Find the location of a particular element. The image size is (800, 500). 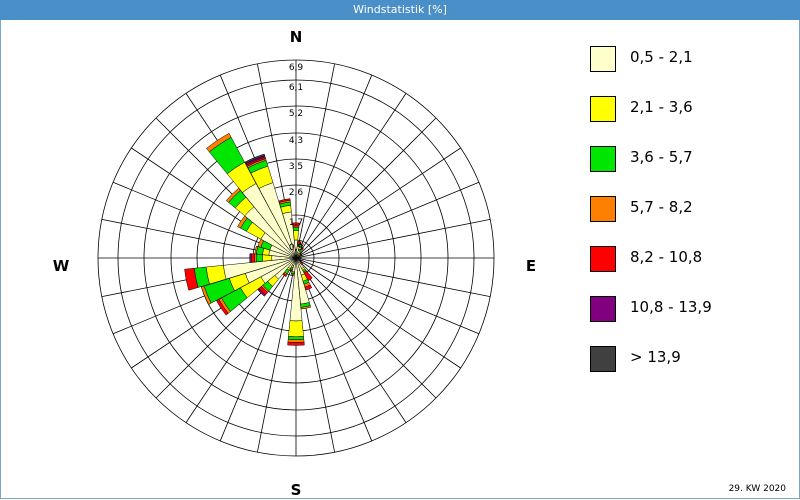

legend-label: 2,1 - 3,6 is located at coordinates (661, 107).